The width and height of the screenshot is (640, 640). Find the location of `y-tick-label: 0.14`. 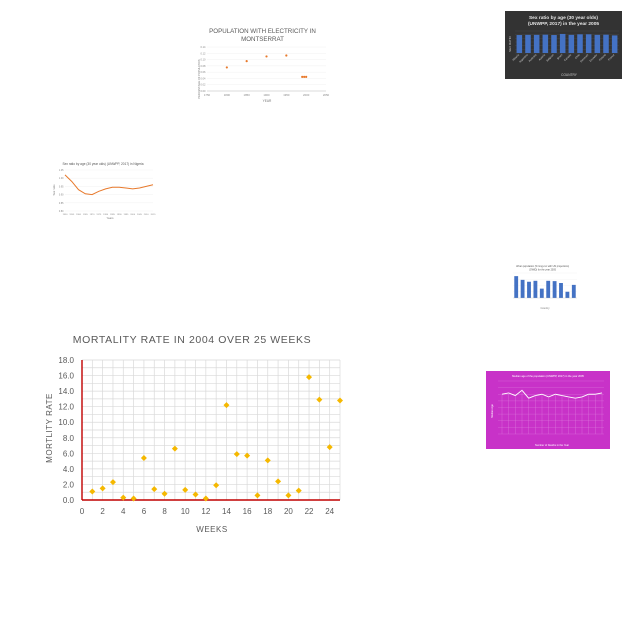

y-tick-label: 0.14 is located at coordinates (203, 47).